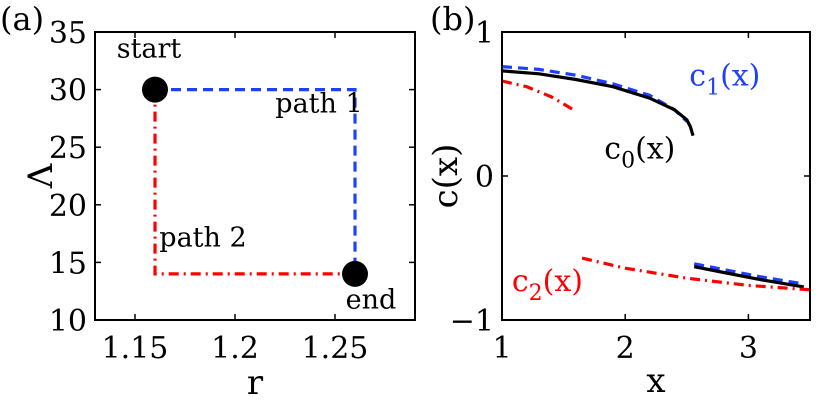 Image resolution: width=830 pixels, height=403 pixels. What do you see at coordinates (628, 161) in the screenshot?
I see `c0-sub: 0` at bounding box center [628, 161].